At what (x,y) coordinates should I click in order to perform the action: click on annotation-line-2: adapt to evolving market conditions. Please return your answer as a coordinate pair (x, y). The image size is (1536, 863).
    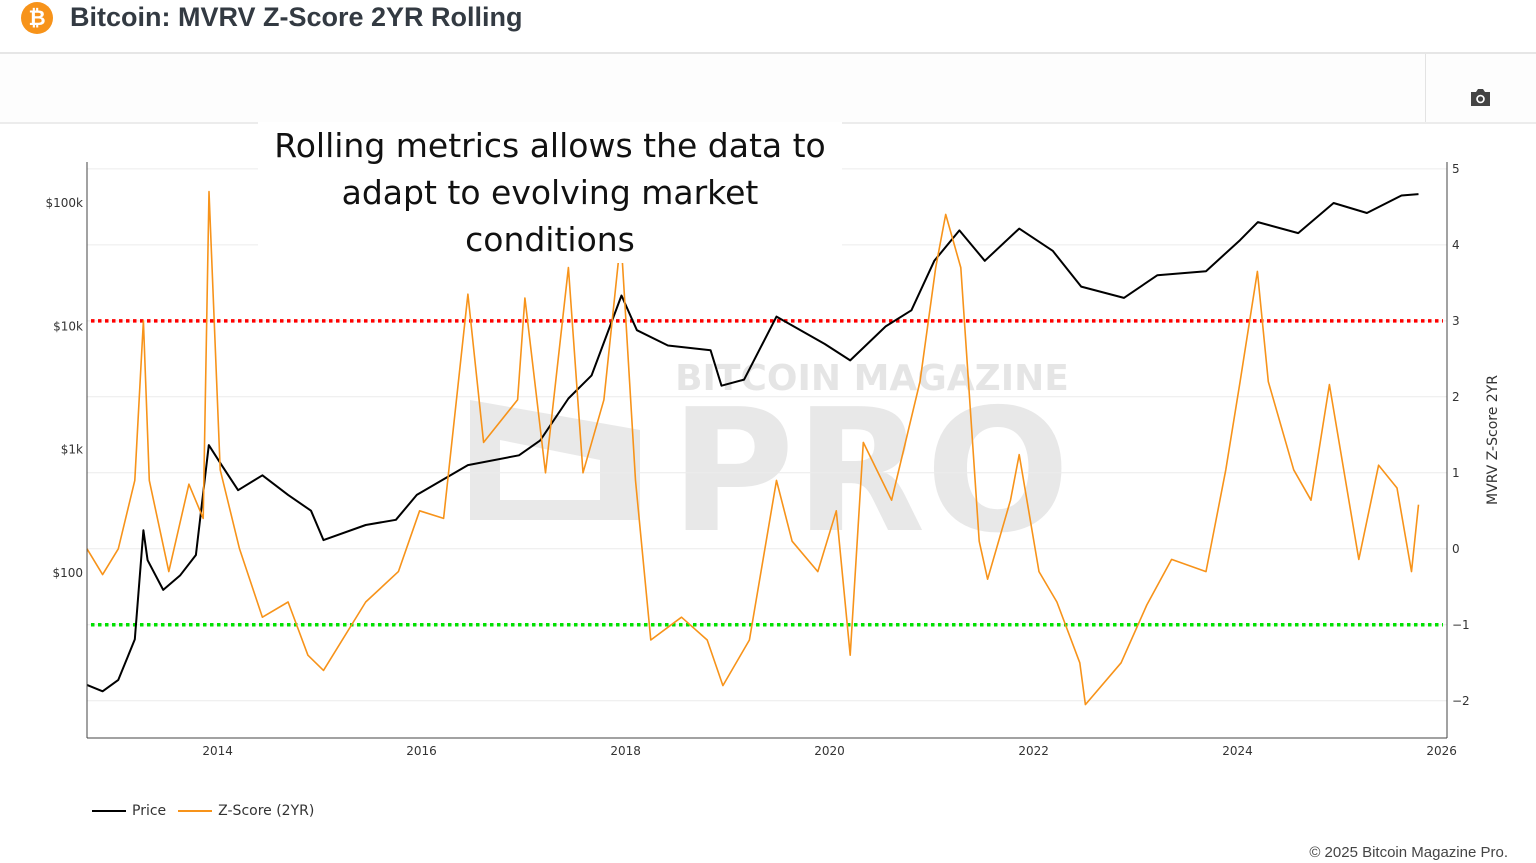
    Looking at the image, I should click on (550, 216).